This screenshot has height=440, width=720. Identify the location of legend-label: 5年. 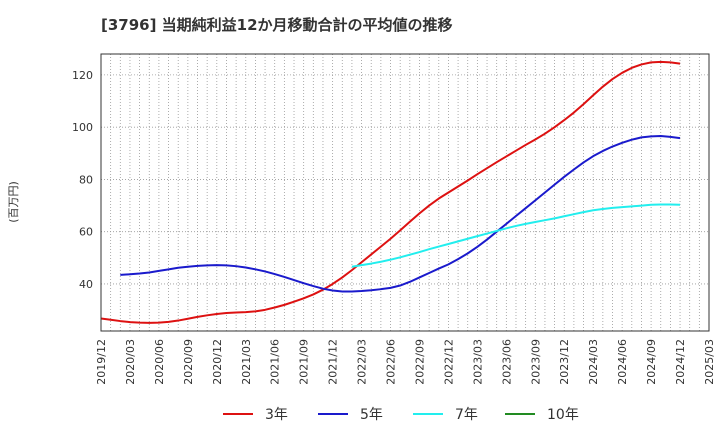
(371, 415).